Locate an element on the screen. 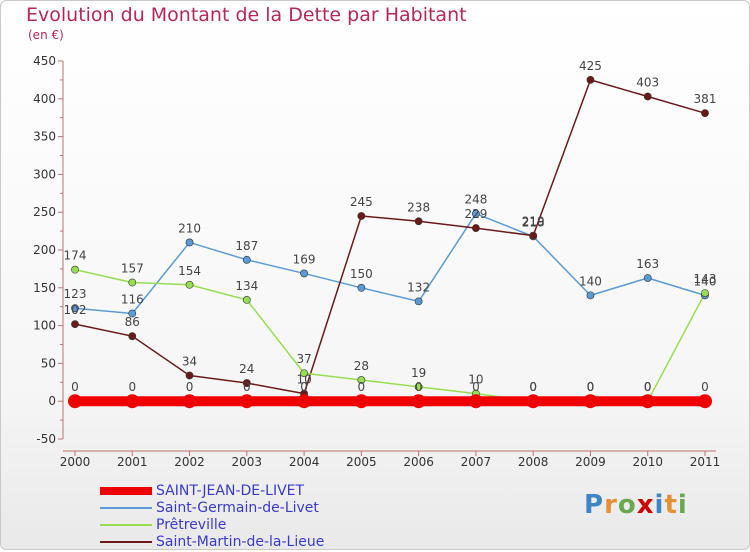  data-label: 116 is located at coordinates (132, 300).